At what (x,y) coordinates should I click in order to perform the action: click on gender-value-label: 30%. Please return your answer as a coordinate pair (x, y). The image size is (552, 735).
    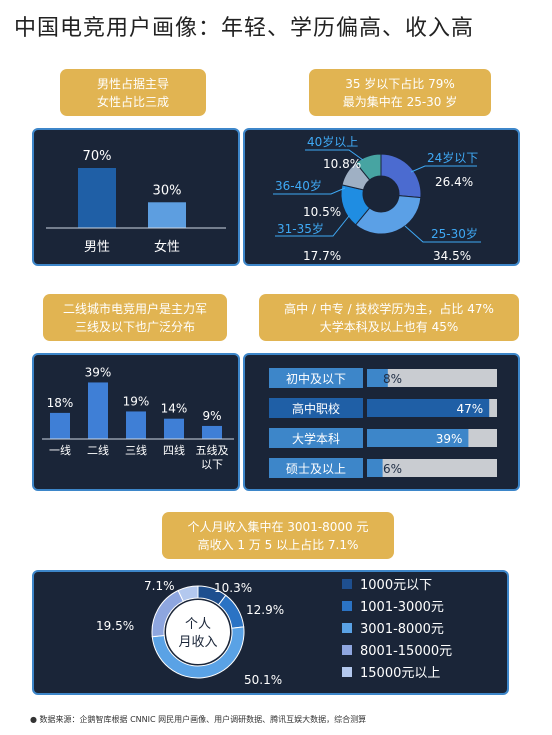
    Looking at the image, I should click on (167, 190).